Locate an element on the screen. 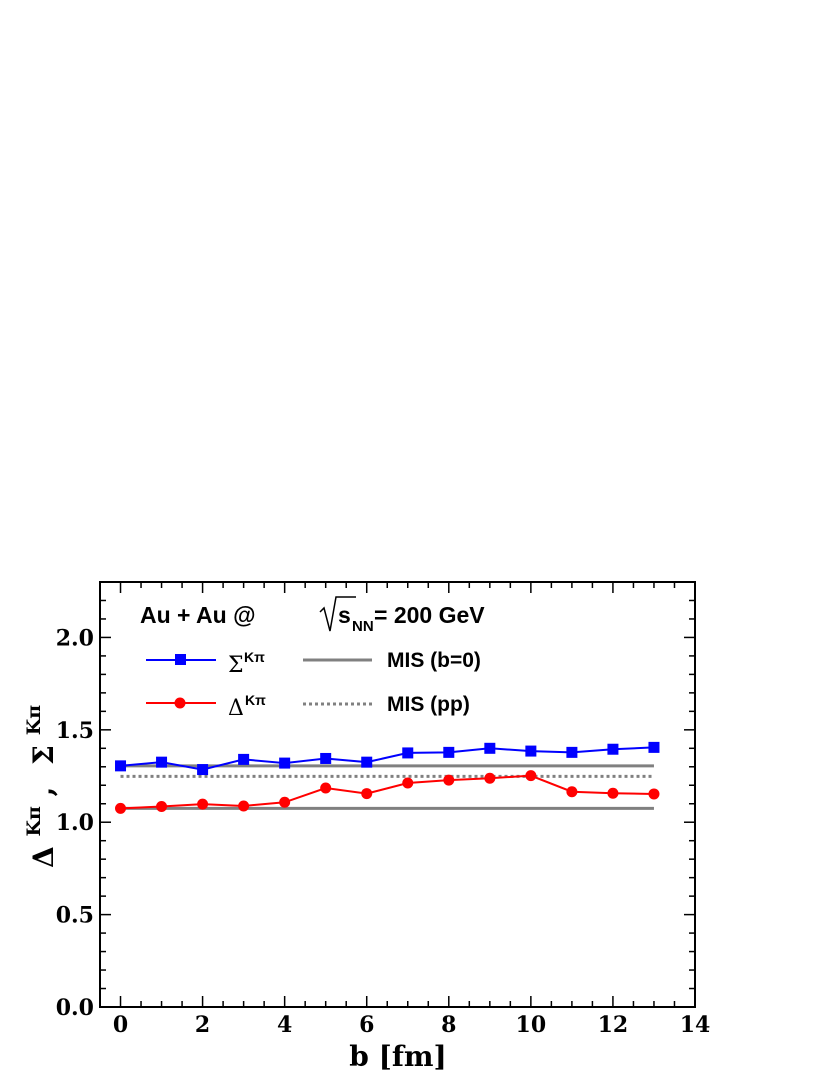  y-tick-label: 1.0 is located at coordinates (75, 823).